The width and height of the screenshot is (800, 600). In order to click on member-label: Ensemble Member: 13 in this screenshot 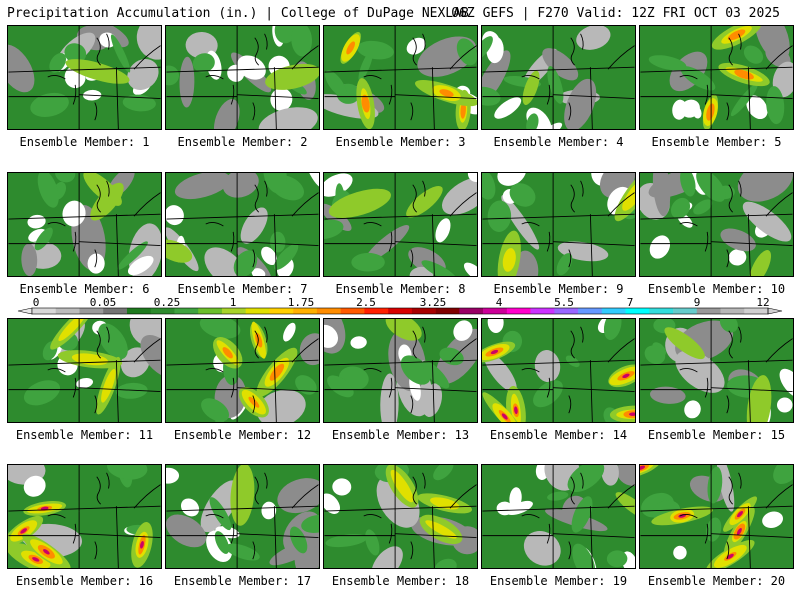, I will do `click(400, 435)`.